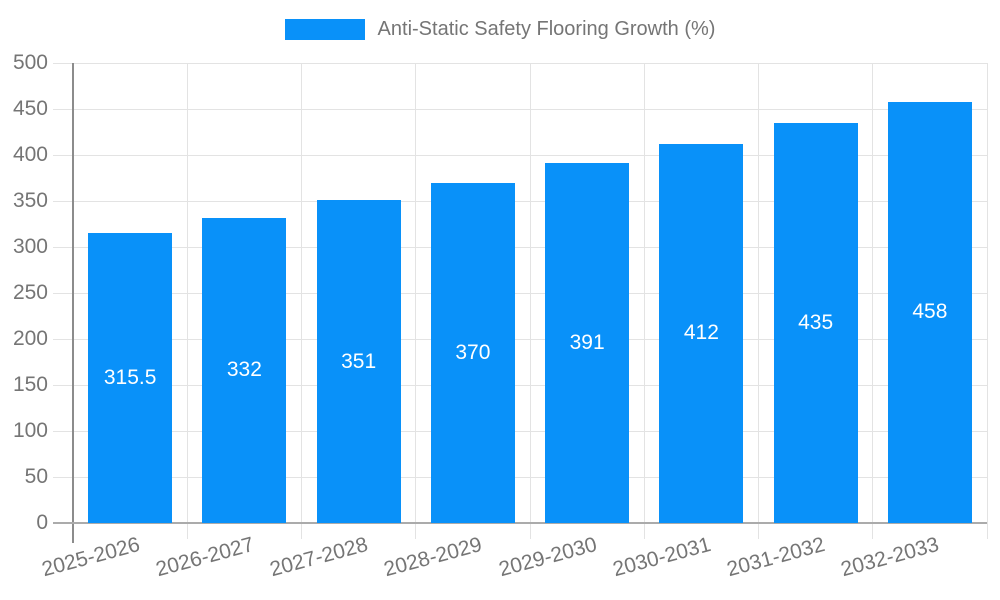 The width and height of the screenshot is (1000, 600). I want to click on x-axis-line, so click(520, 523).